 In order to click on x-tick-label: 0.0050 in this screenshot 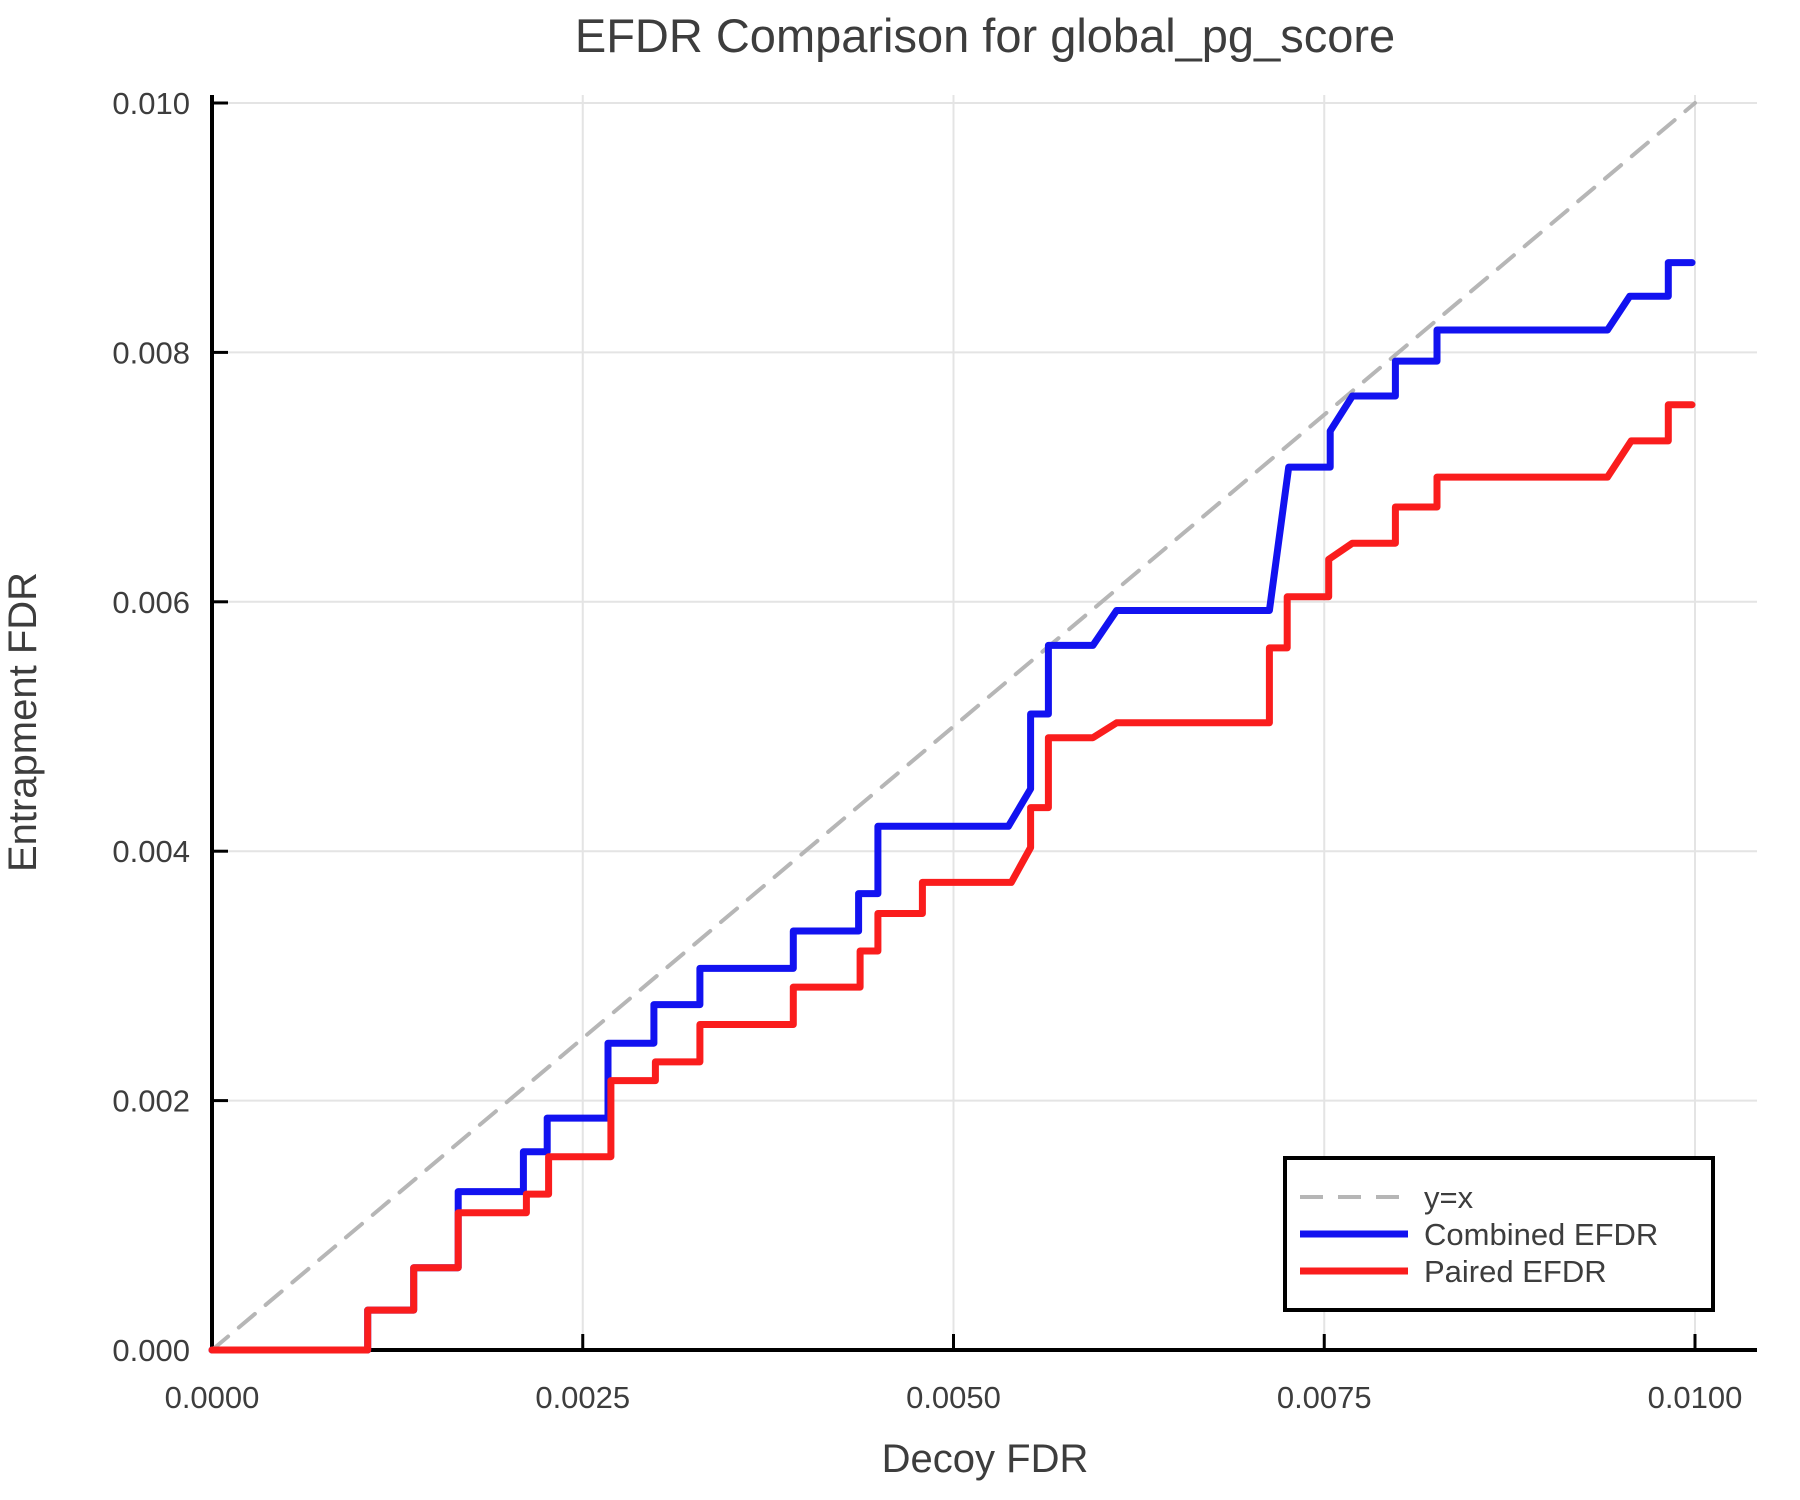, I will do `click(953, 1397)`.